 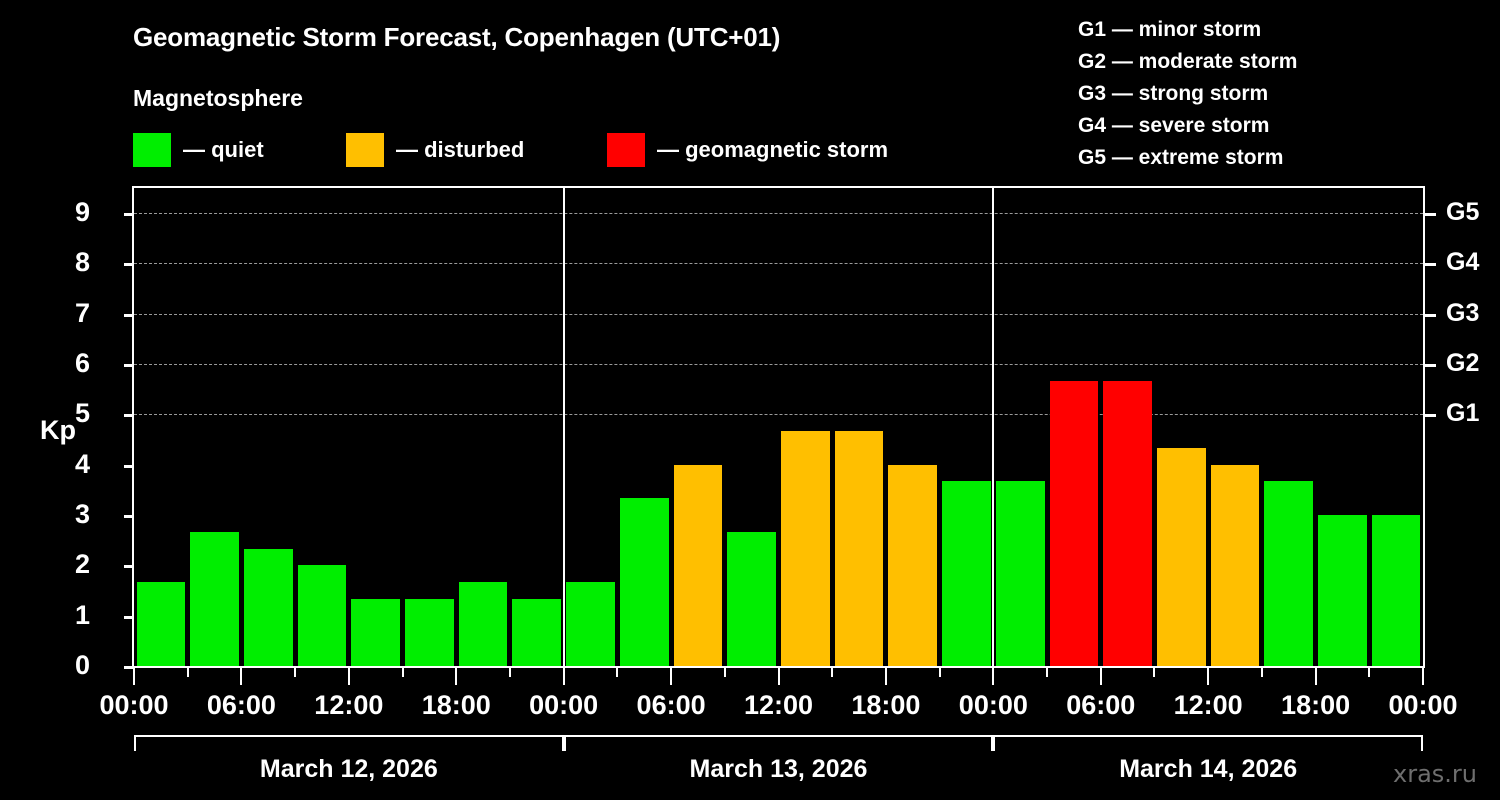 I want to click on legend-swatch-disturbed, so click(x=365, y=150).